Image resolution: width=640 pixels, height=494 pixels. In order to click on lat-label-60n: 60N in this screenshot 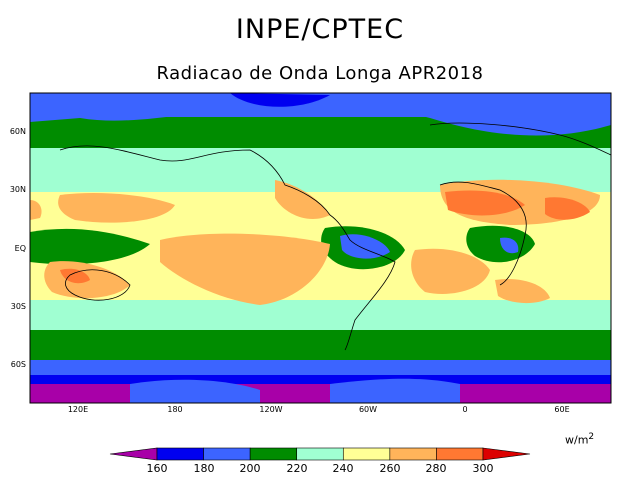, I will do `click(17, 131)`.